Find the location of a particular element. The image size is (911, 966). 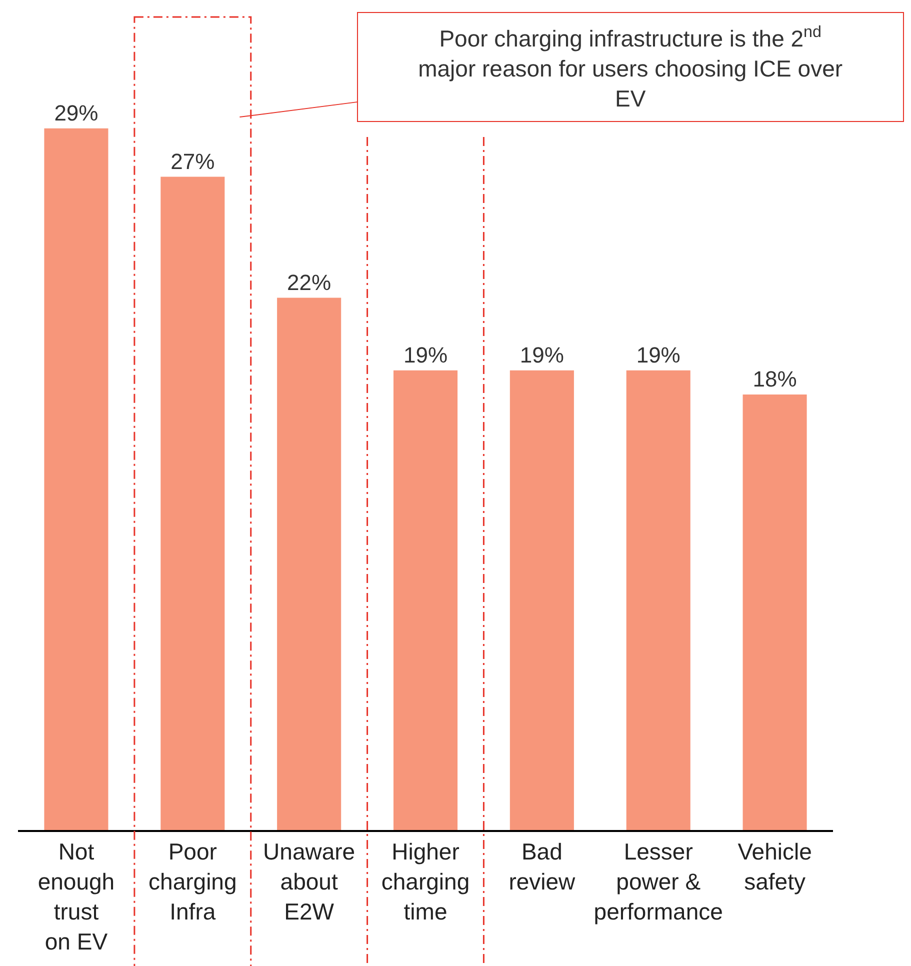

data-label: 18% is located at coordinates (774, 379).